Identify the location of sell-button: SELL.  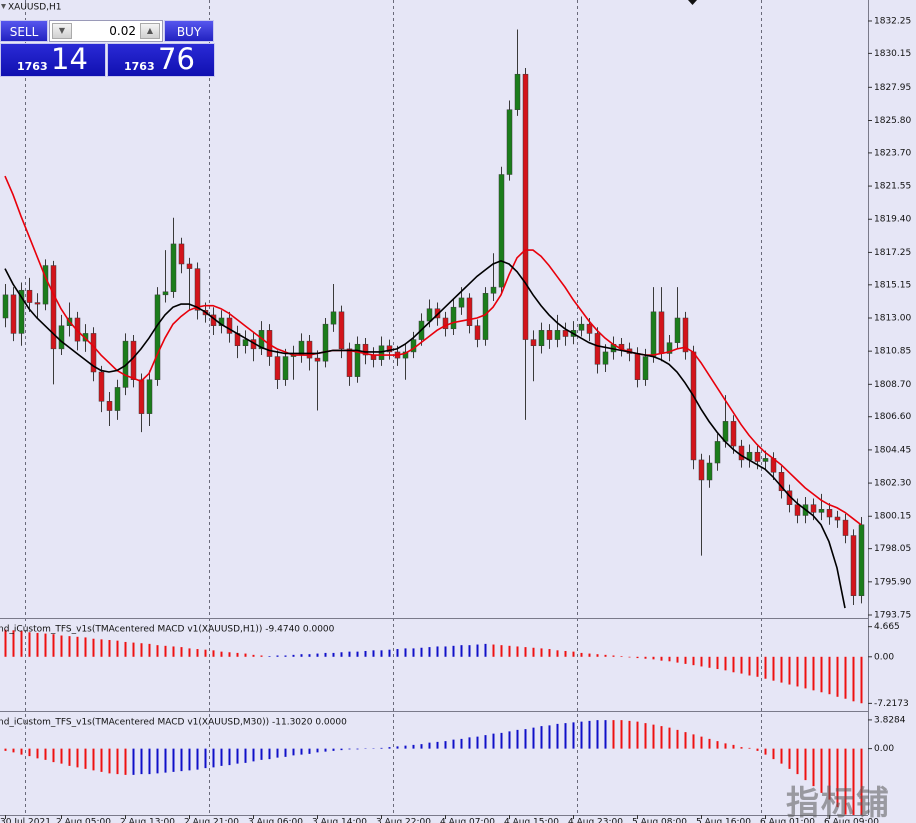
(24, 31).